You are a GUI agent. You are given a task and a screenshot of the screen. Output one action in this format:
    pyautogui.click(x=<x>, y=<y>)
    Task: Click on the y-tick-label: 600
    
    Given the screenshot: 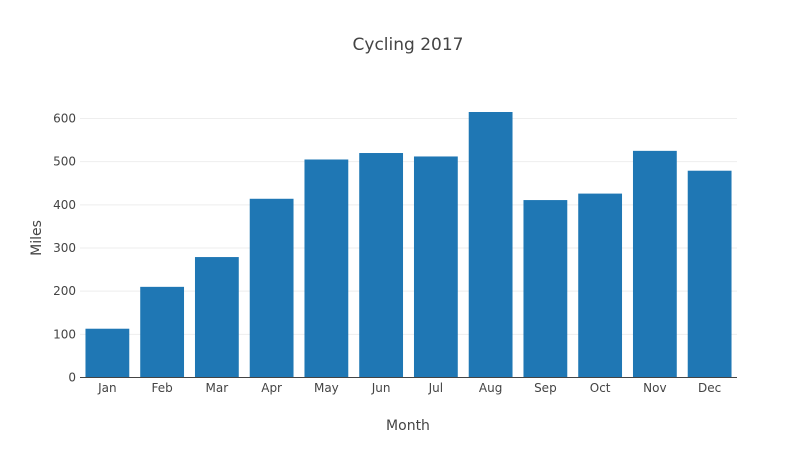 What is the action you would take?
    pyautogui.click(x=64, y=118)
    